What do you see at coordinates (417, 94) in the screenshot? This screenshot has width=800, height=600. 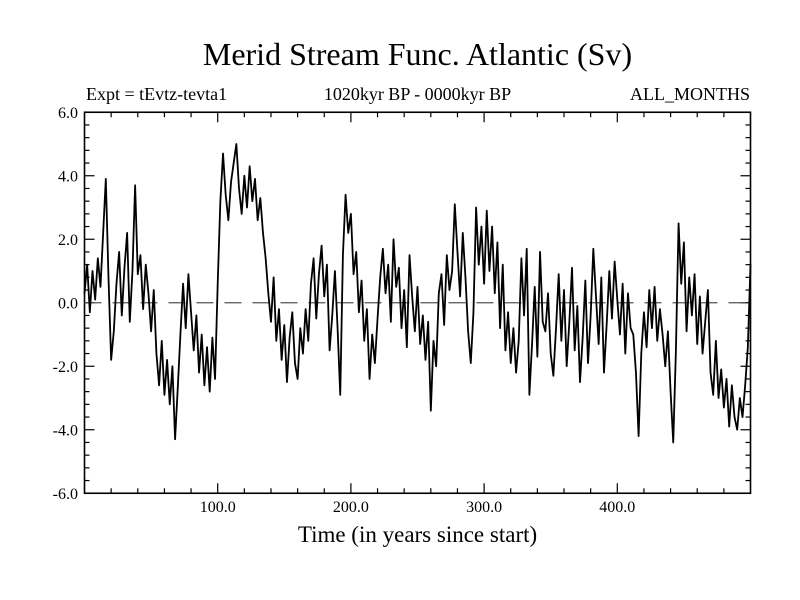 I see `time-range-label: 1020kyr BP - 0000kyr BP` at bounding box center [417, 94].